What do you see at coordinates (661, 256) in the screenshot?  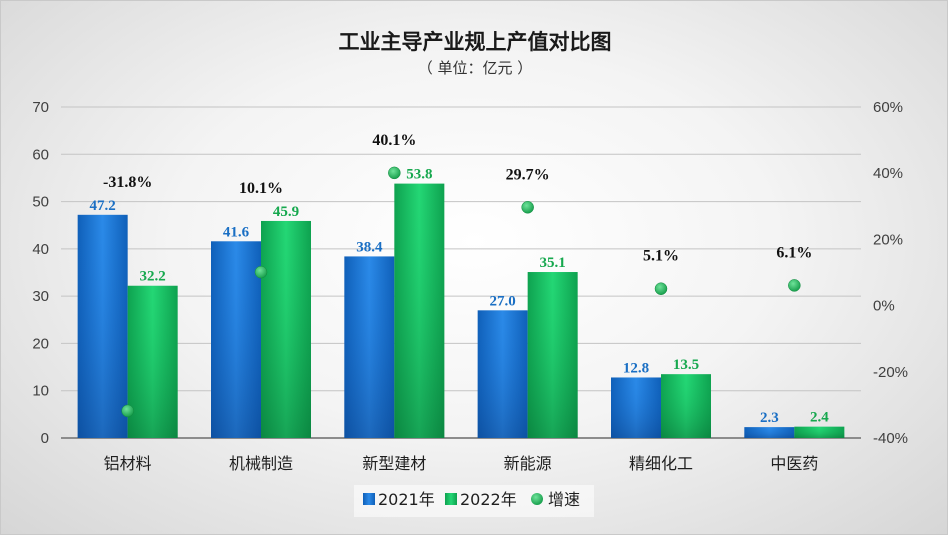 I see `growth-label: 5.1%` at bounding box center [661, 256].